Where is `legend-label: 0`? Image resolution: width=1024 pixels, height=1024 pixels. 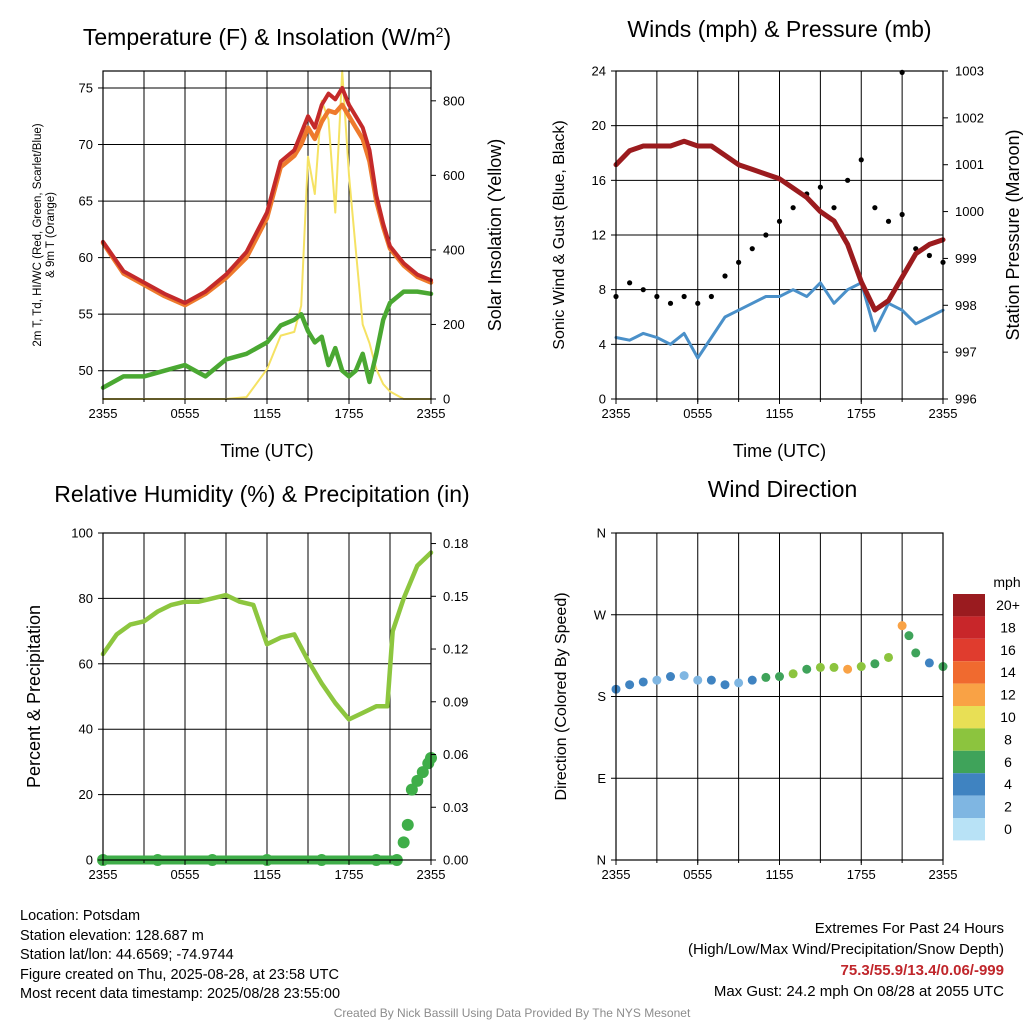 legend-label: 0 is located at coordinates (1008, 829).